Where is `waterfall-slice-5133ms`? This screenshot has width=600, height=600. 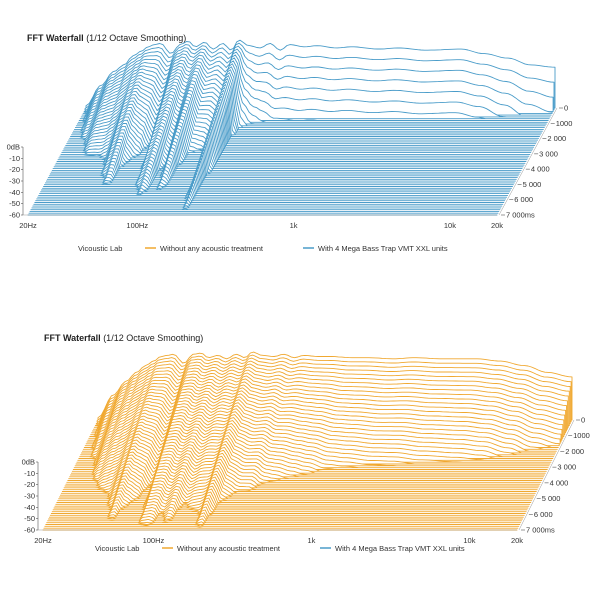
waterfall-slice-5133ms is located at coordinates (278, 178).